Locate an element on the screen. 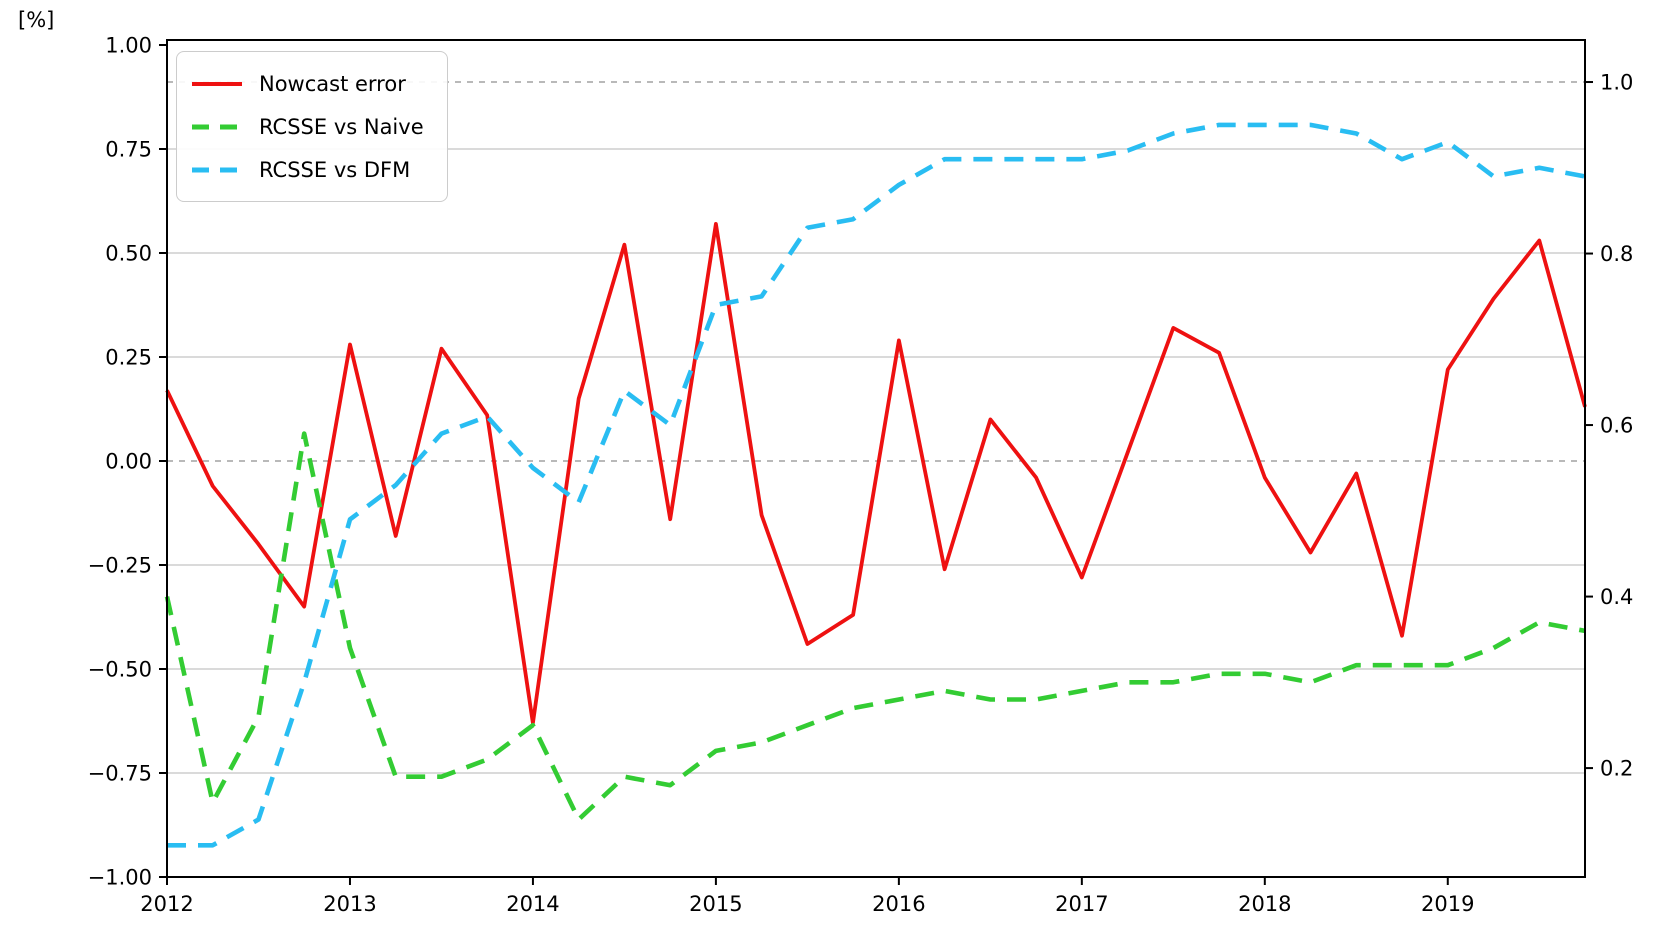  legend-label: RCSSE vs DFM is located at coordinates (335, 169).